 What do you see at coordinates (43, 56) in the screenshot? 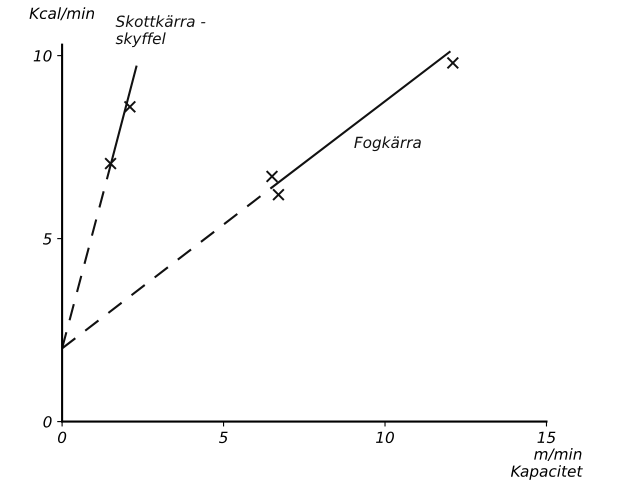
I see `y-tick-label: 10` at bounding box center [43, 56].